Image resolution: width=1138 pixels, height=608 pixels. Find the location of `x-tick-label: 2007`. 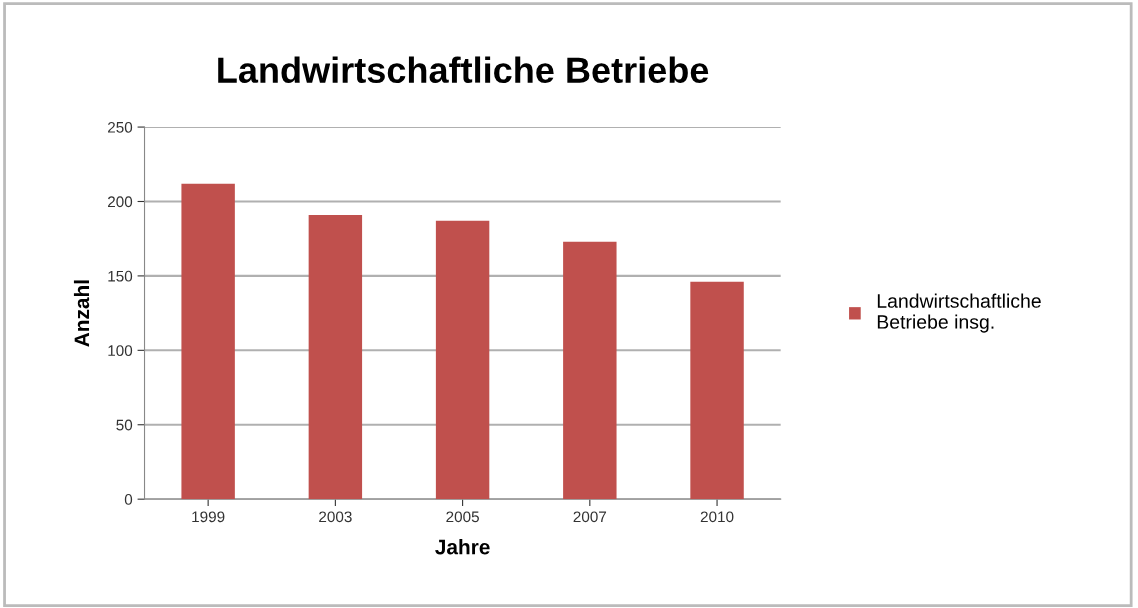

x-tick-label: 2007 is located at coordinates (590, 517).